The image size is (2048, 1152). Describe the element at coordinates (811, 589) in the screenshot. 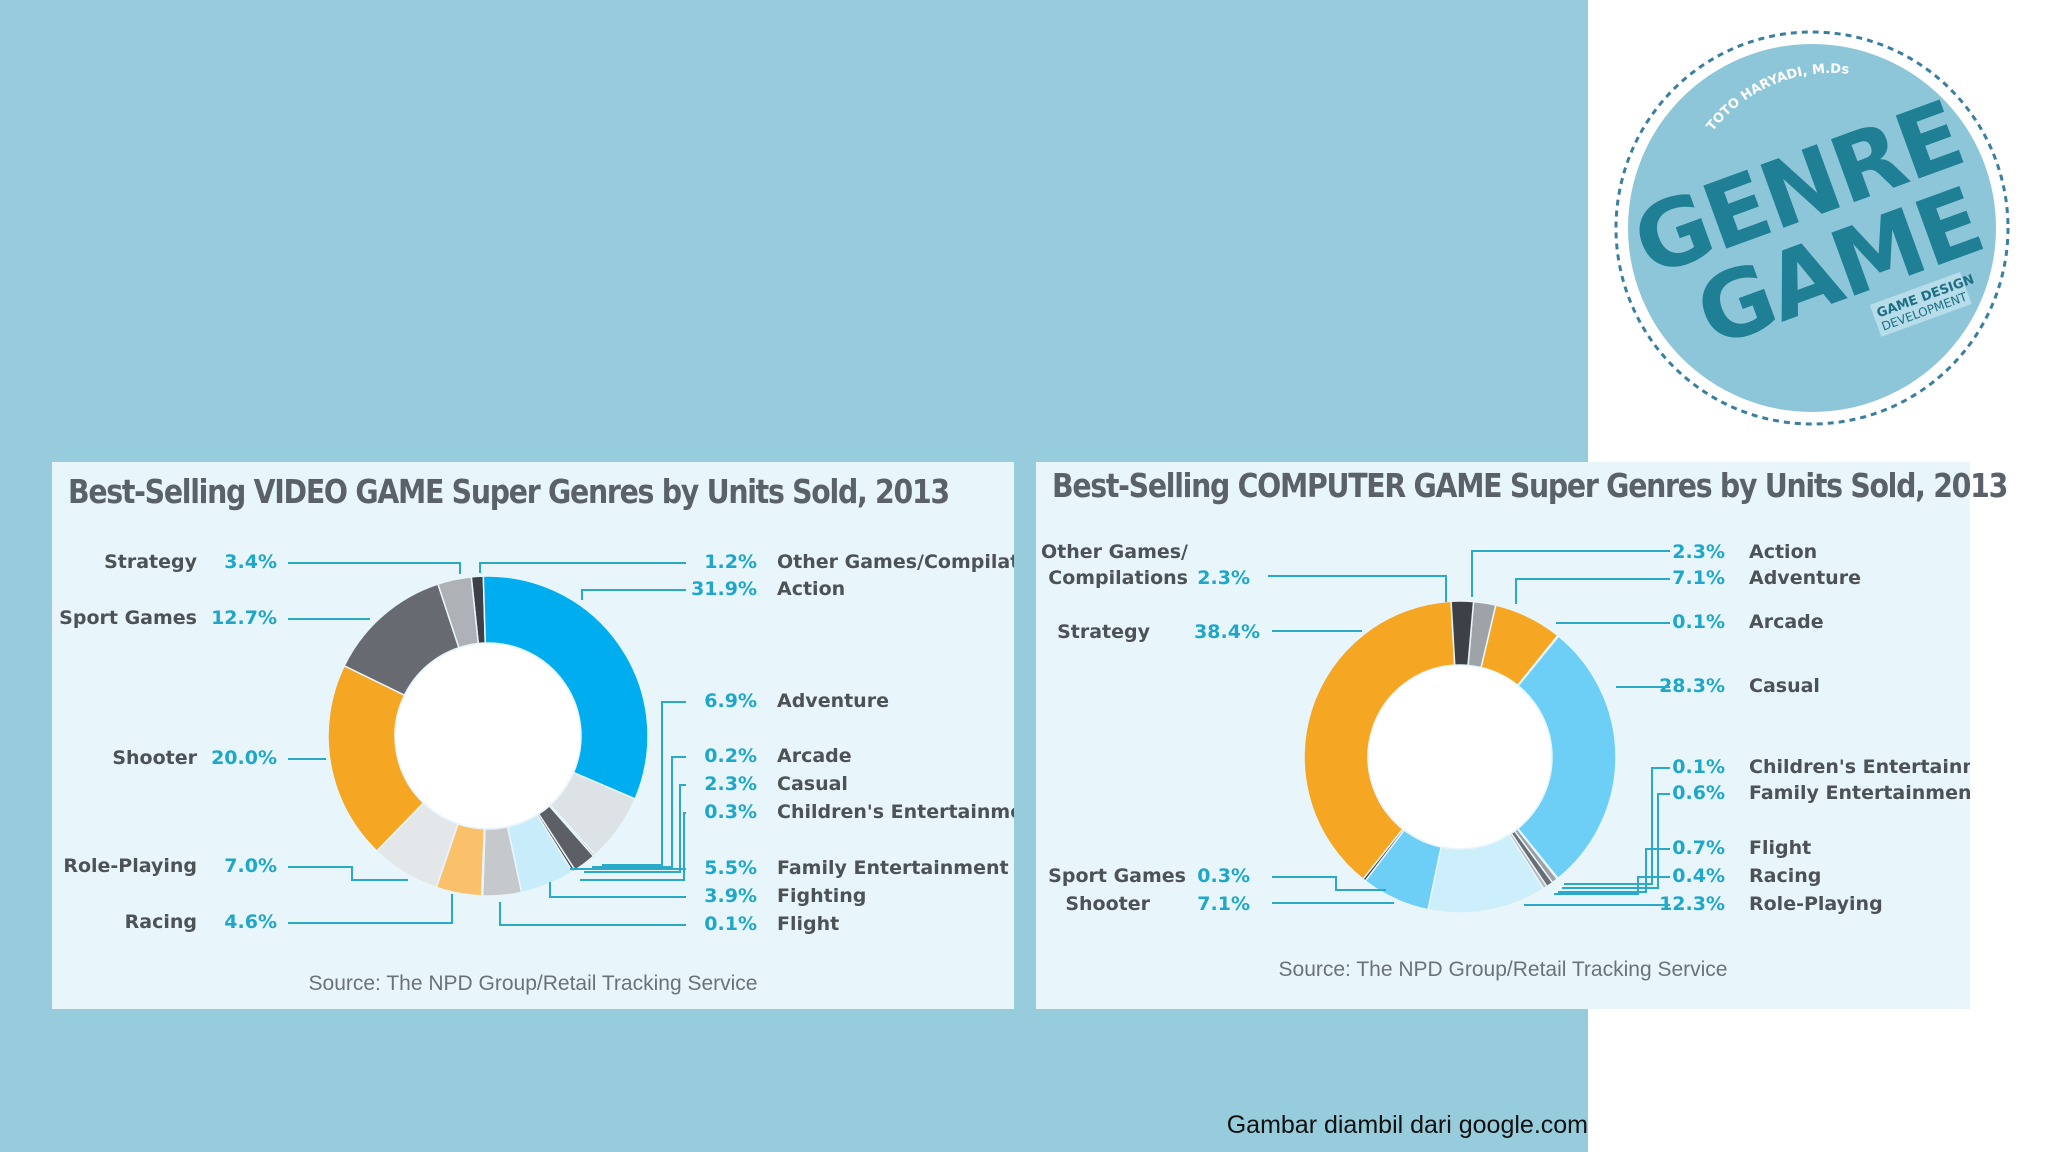

I see `video-action-label: Action` at that location.